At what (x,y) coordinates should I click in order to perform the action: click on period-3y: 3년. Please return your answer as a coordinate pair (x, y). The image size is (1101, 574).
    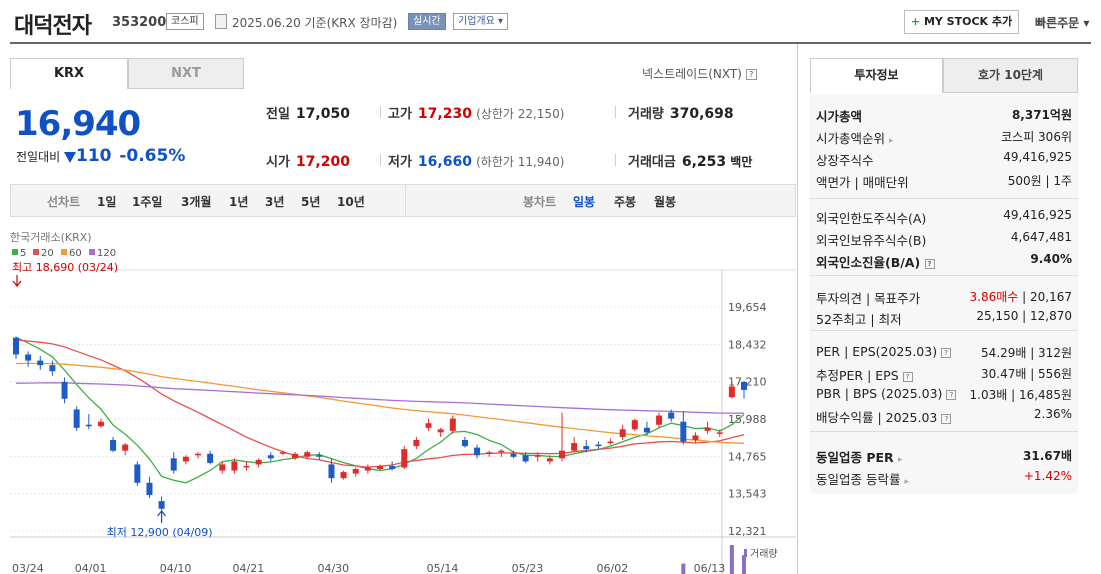
    Looking at the image, I should click on (275, 202).